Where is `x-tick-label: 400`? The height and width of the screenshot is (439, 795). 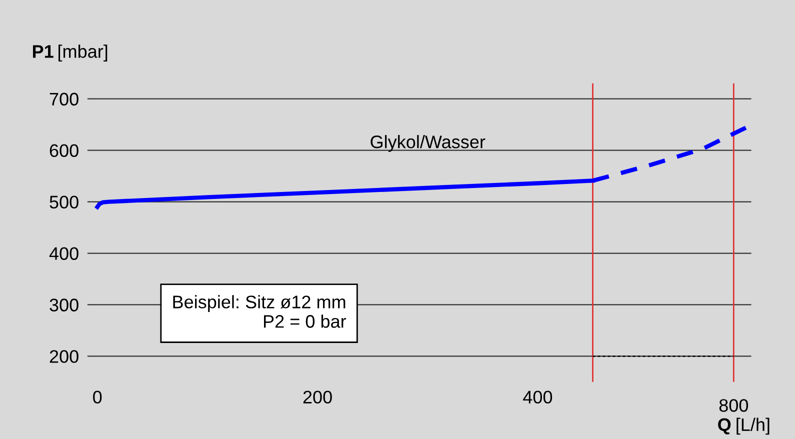 x-tick-label: 400 is located at coordinates (537, 397).